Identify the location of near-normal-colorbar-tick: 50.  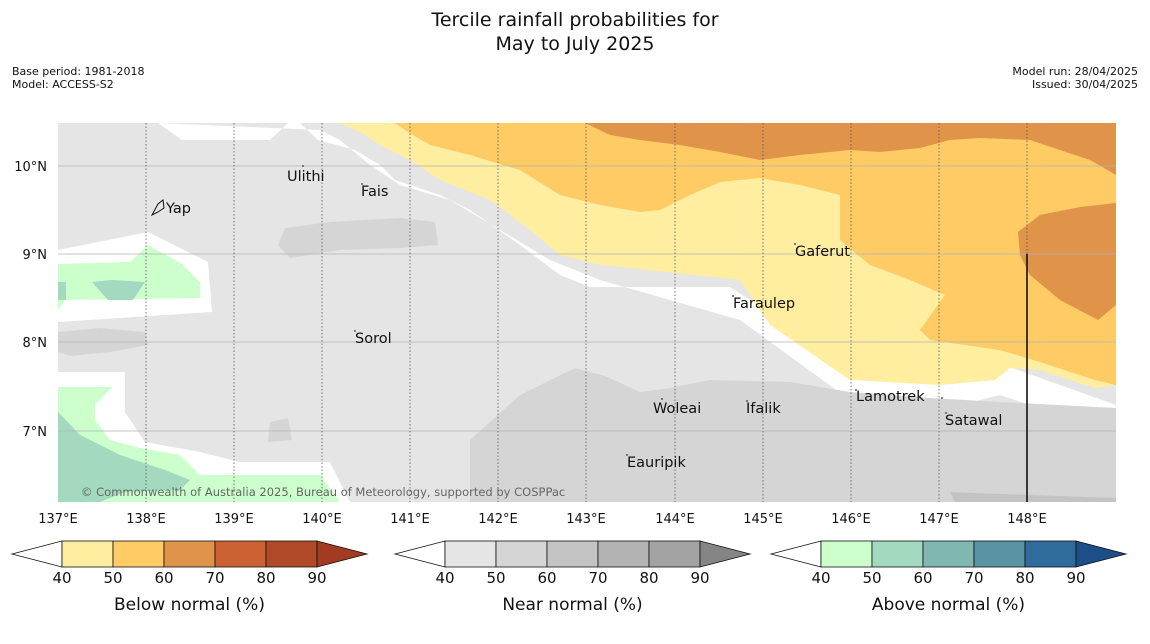
(495, 578).